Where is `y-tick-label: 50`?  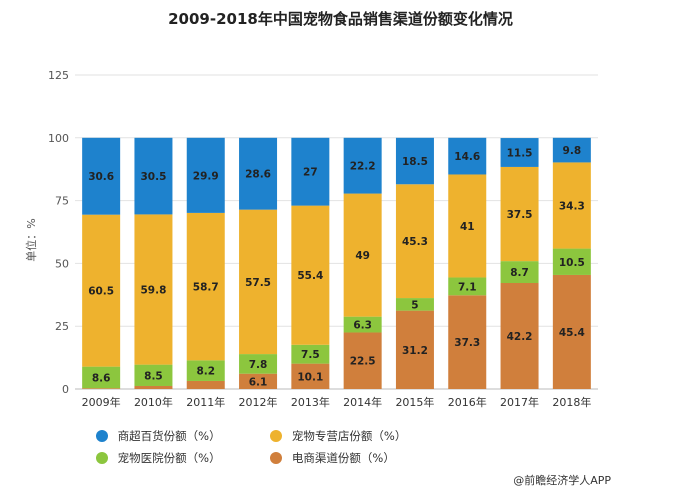 y-tick-label: 50 is located at coordinates (62, 263).